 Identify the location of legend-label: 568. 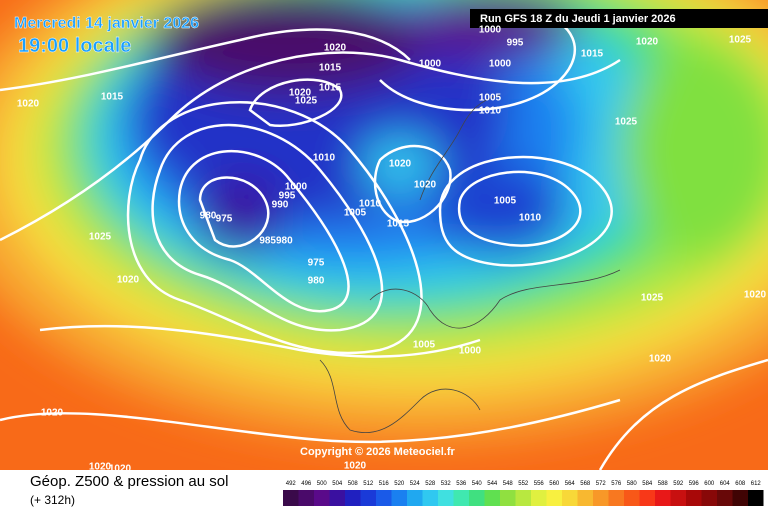
(585, 484).